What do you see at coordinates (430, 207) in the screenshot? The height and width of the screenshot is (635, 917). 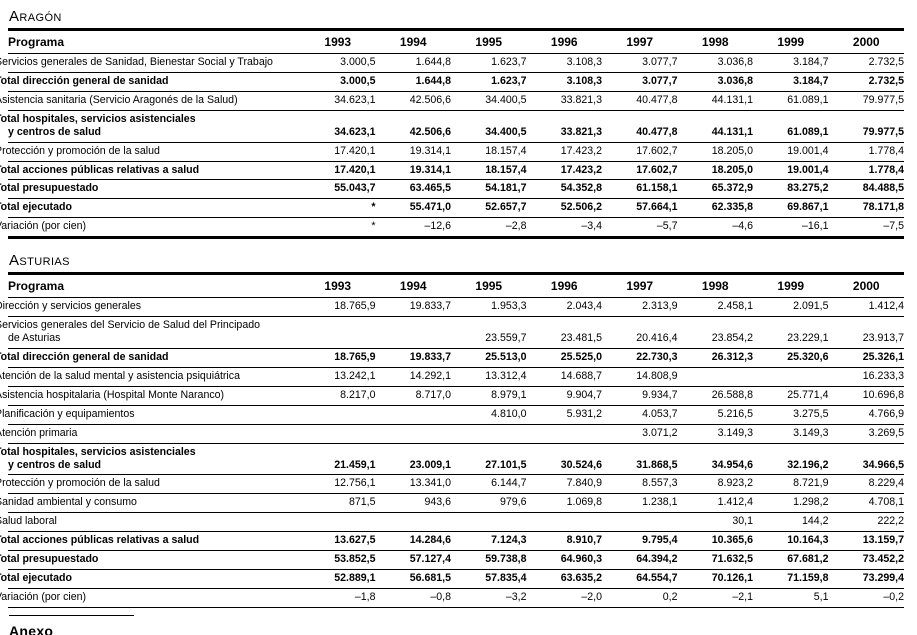 I see `value-cell: 55.471,0` at bounding box center [430, 207].